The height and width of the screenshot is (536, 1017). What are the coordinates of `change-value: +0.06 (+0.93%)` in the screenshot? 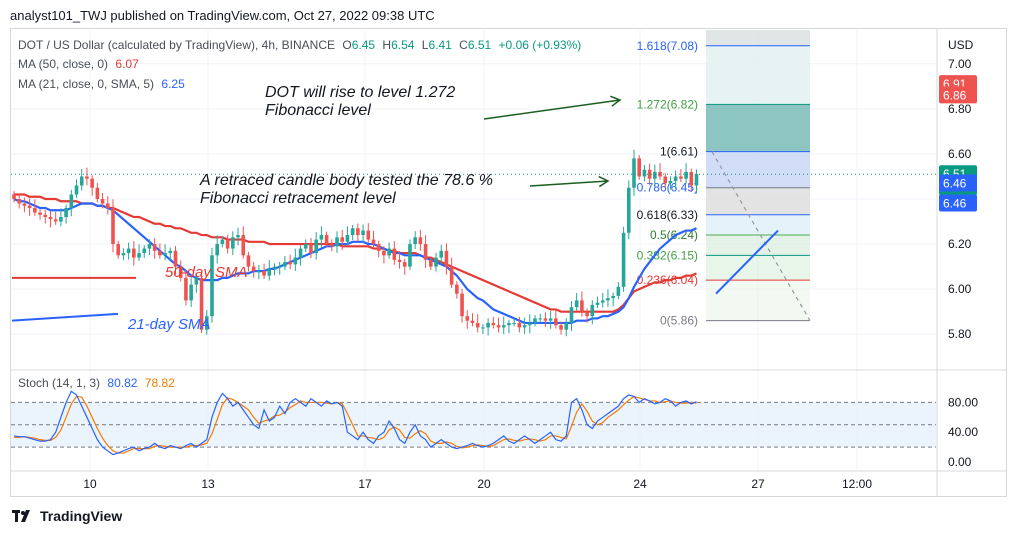 It's located at (540, 45).